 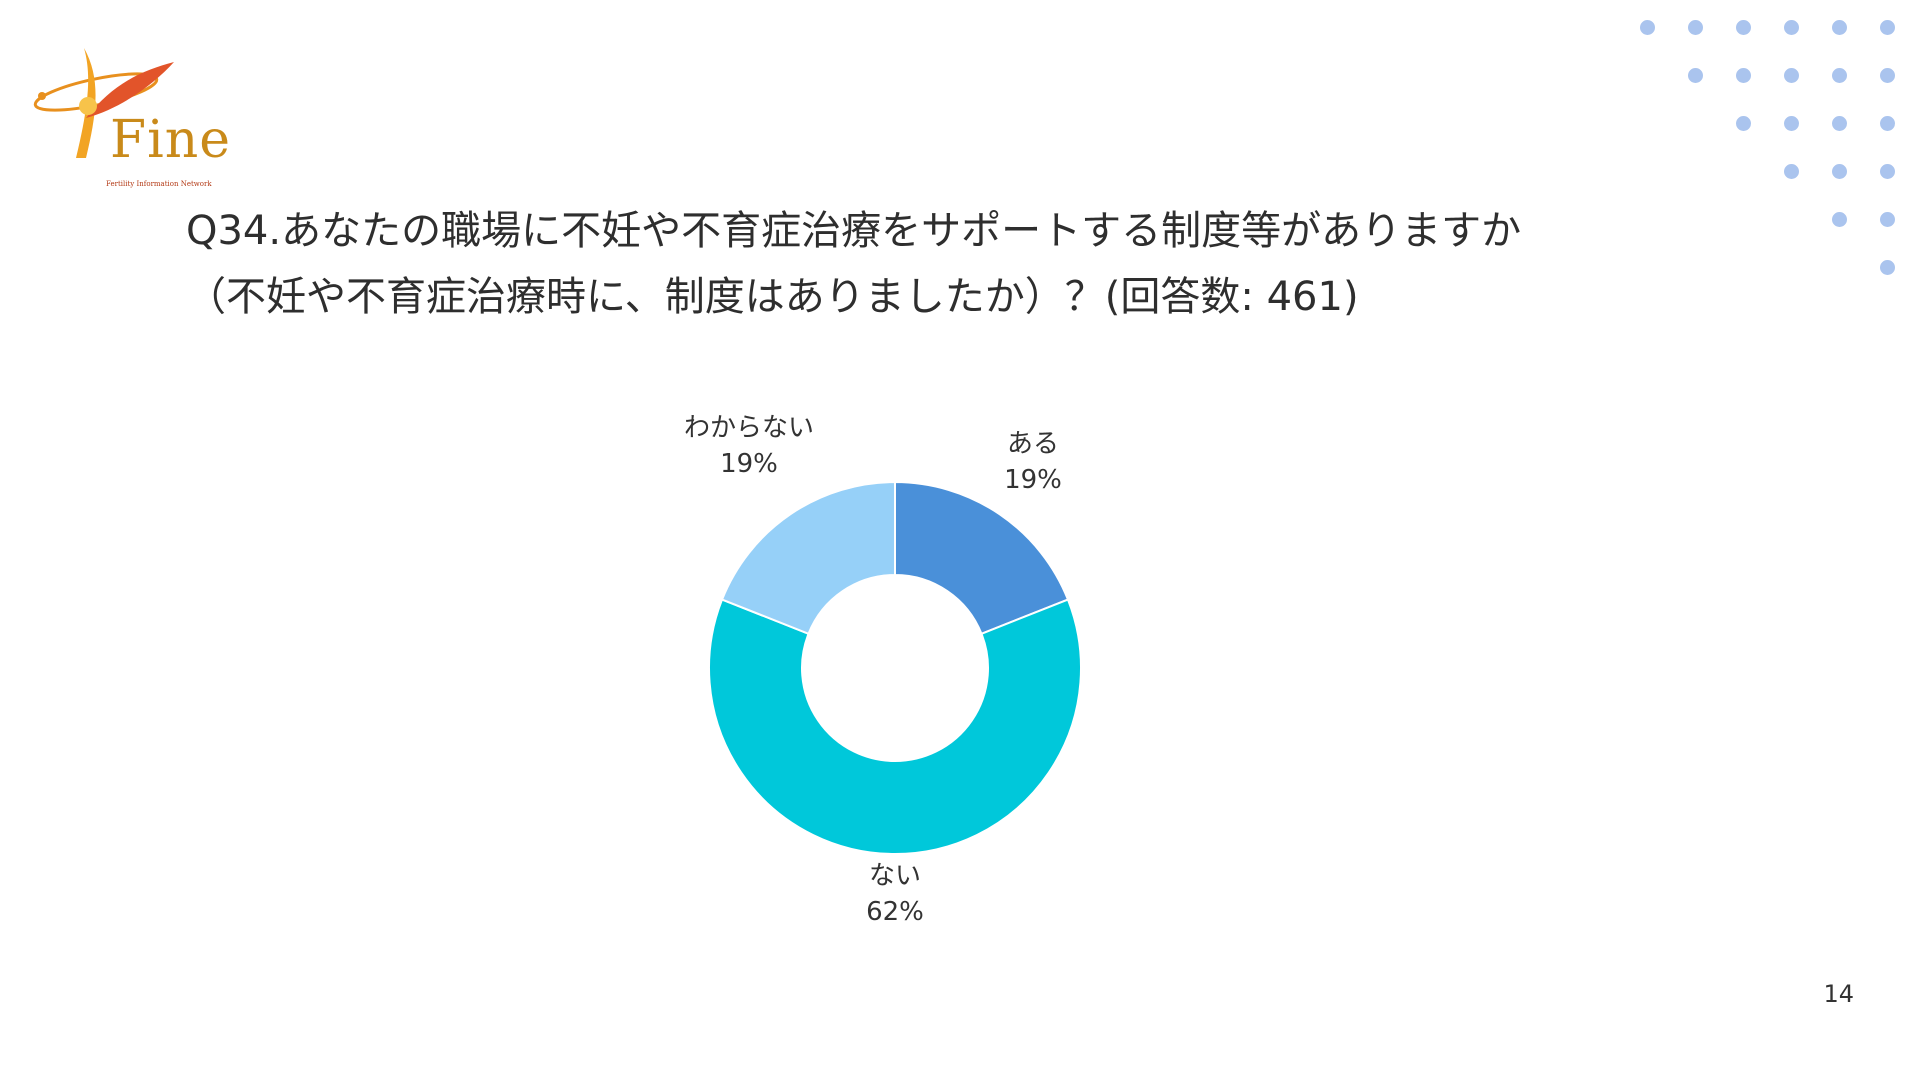 What do you see at coordinates (749, 428) in the screenshot?
I see `slice-label-wakaranai: わからない` at bounding box center [749, 428].